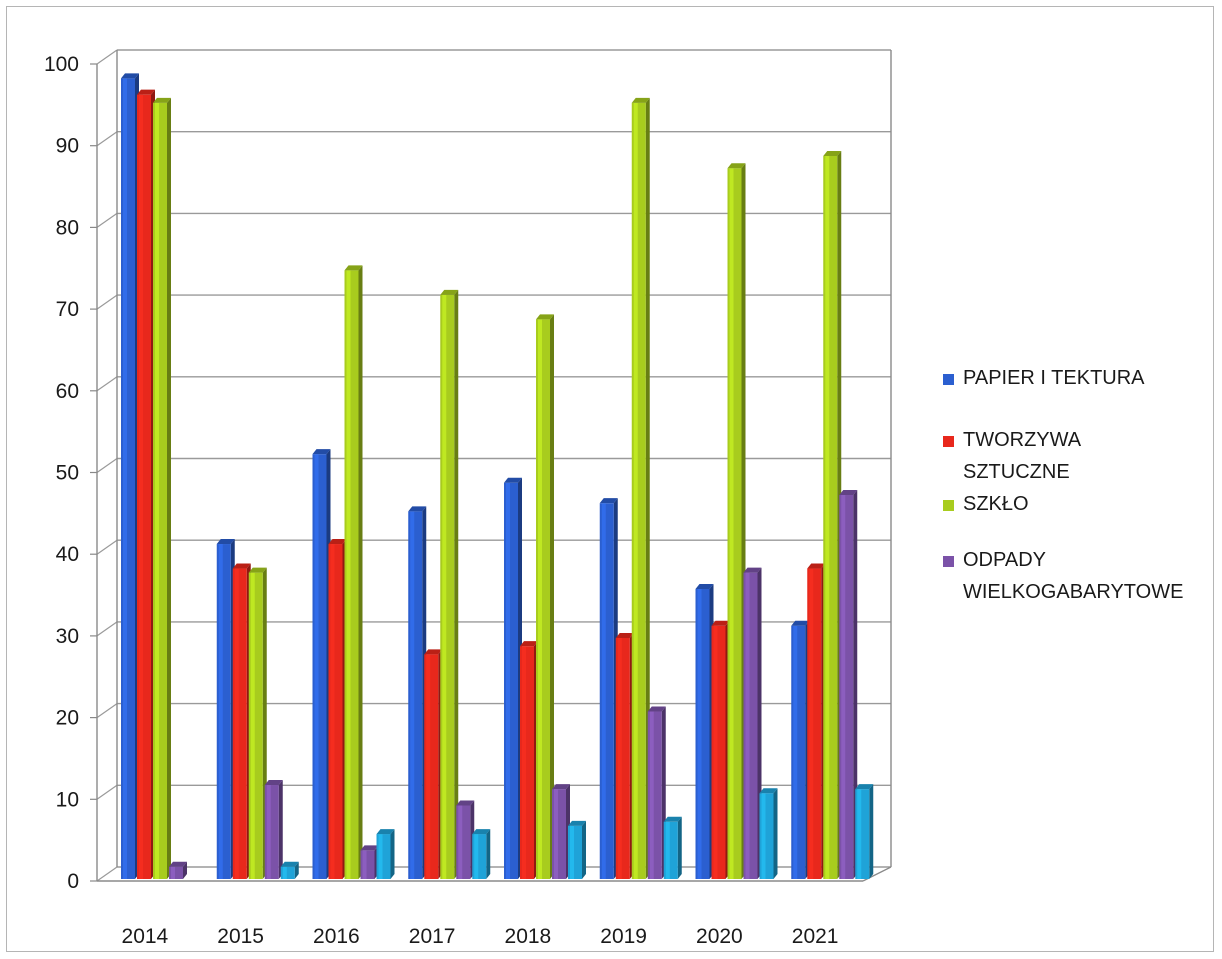  I want to click on legend-swatch-tworzywa, so click(948, 441).